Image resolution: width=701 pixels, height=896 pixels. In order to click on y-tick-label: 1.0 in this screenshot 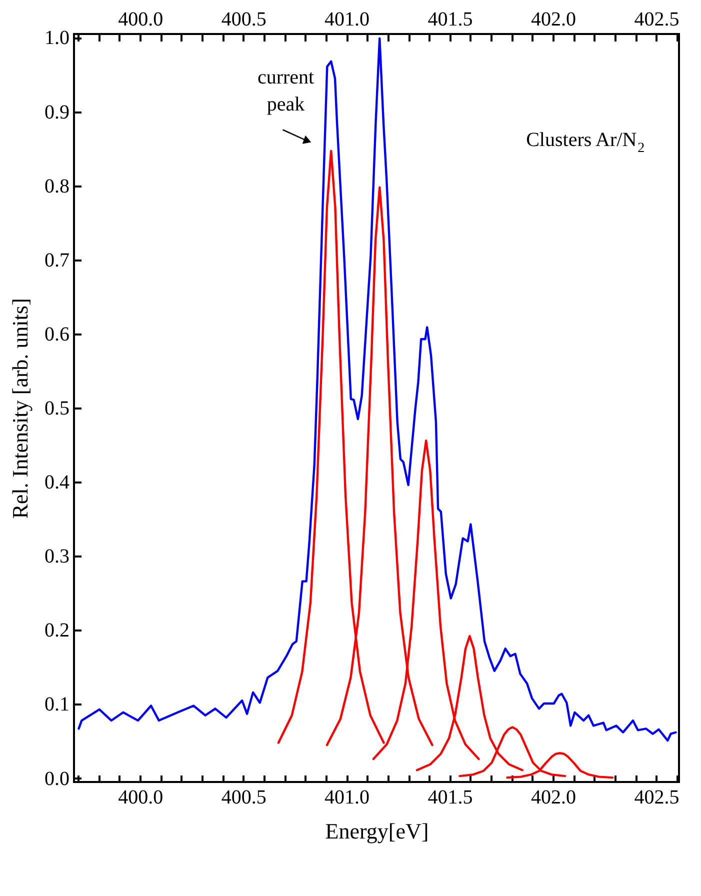, I will do `click(57, 38)`.